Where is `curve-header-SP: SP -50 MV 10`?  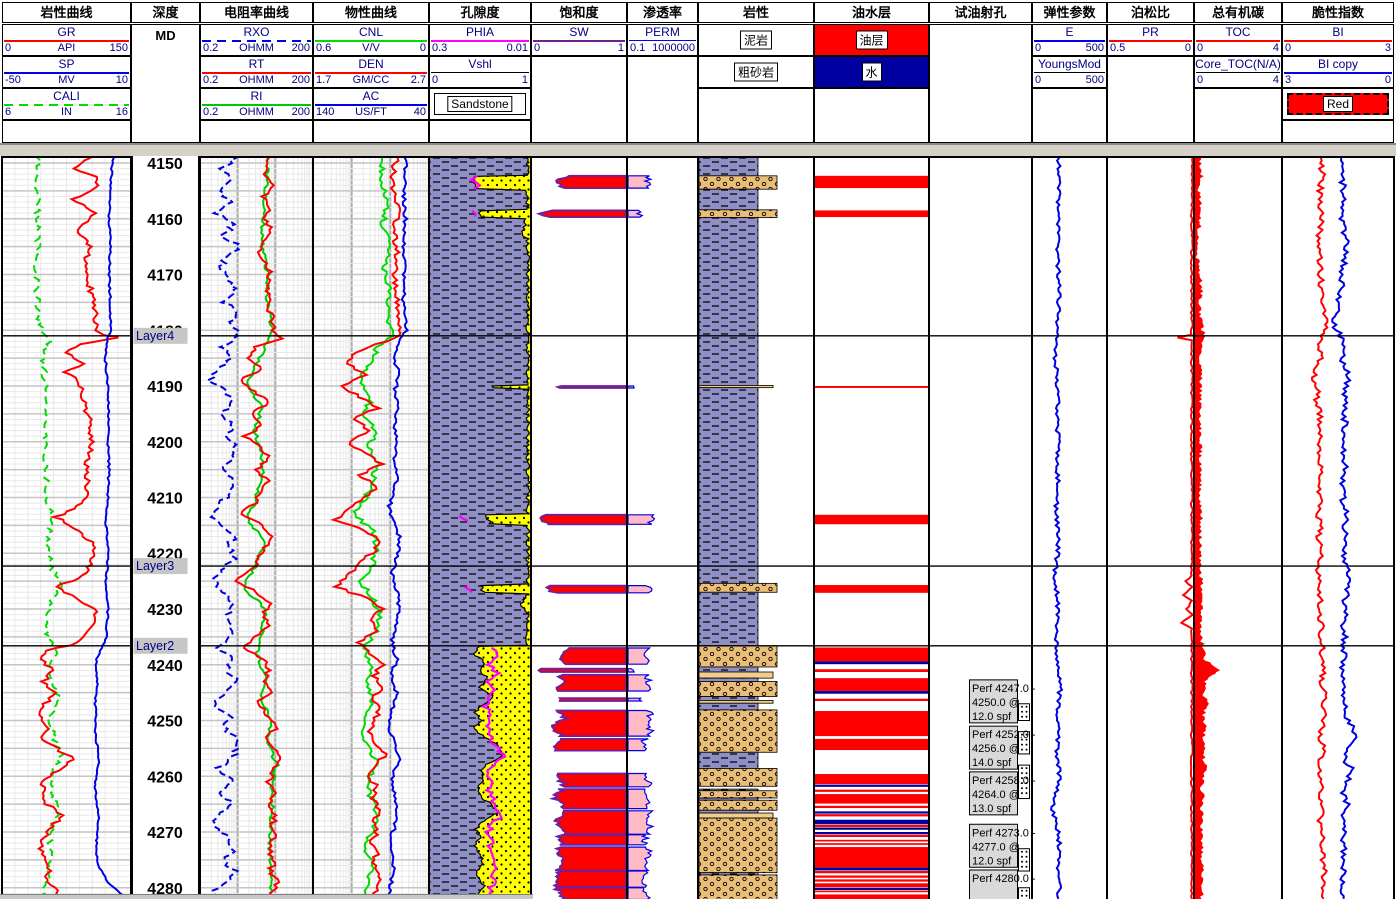
curve-header-SP: SP -50 MV 10 is located at coordinates (66, 72).